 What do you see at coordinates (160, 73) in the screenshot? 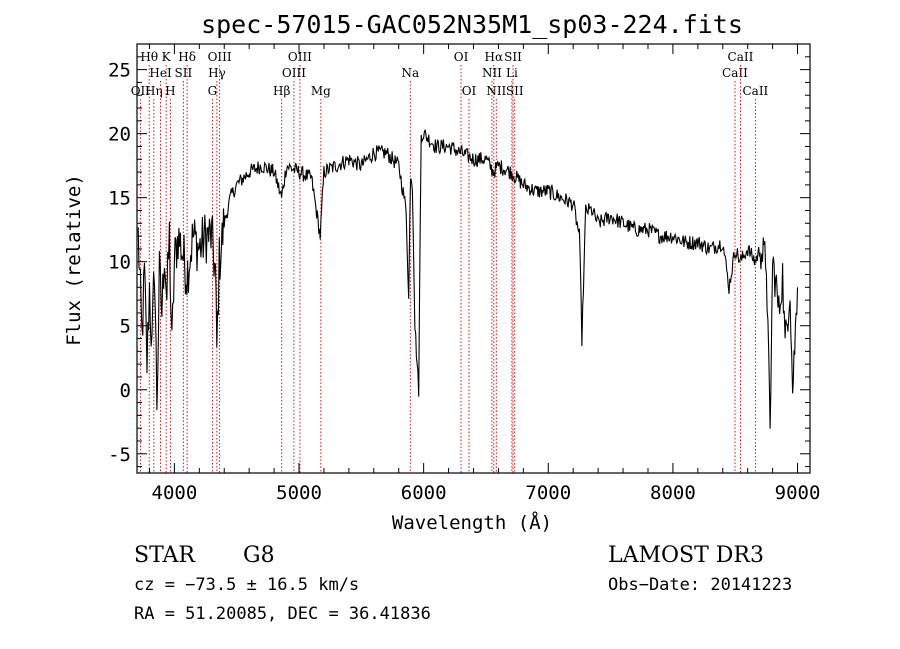
I see `line-label-3: HeI` at bounding box center [160, 73].